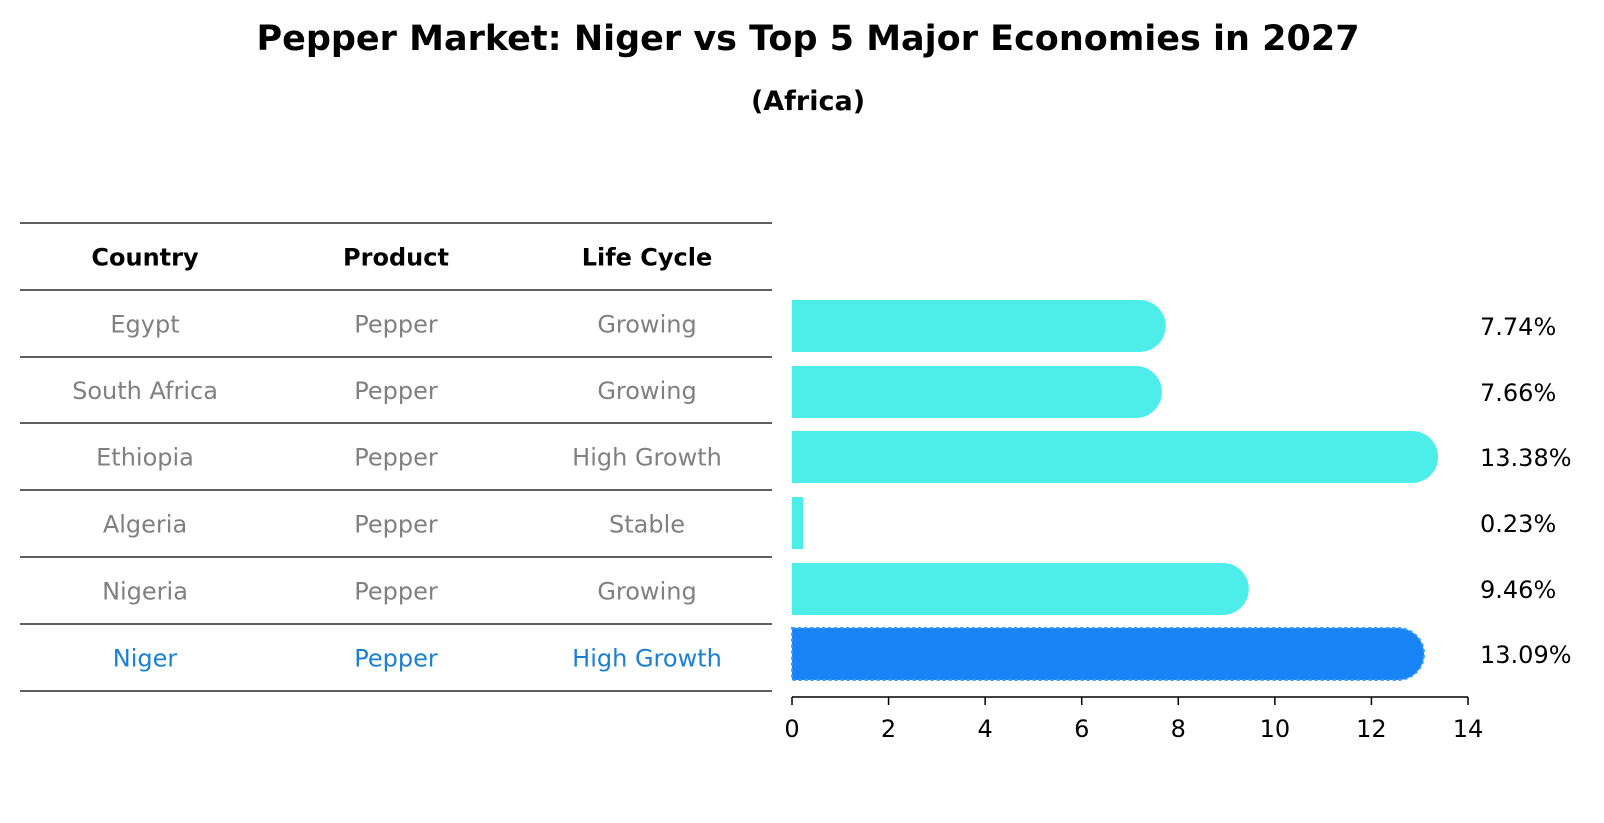 This screenshot has height=823, width=1604. Describe the element at coordinates (1518, 393) in the screenshot. I see `bar-value-label: 7.66%` at that location.